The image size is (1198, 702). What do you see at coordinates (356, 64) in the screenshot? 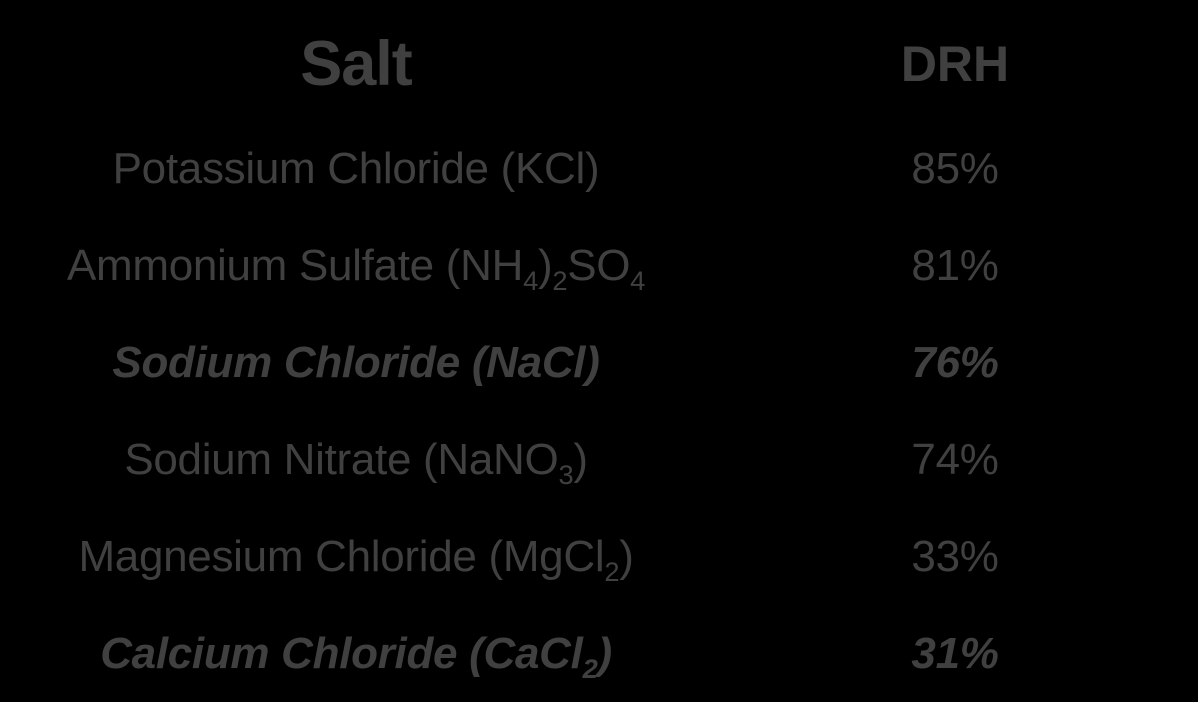
I see `column-header-salt: Salt` at bounding box center [356, 64].